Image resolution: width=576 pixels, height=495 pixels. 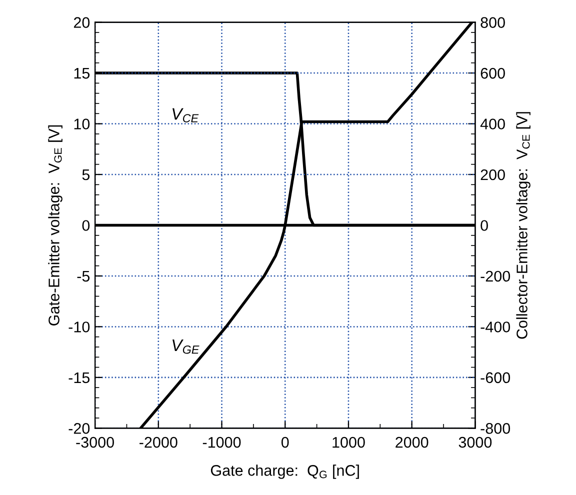 I want to click on y-tick-label: 5, so click(x=86, y=175).